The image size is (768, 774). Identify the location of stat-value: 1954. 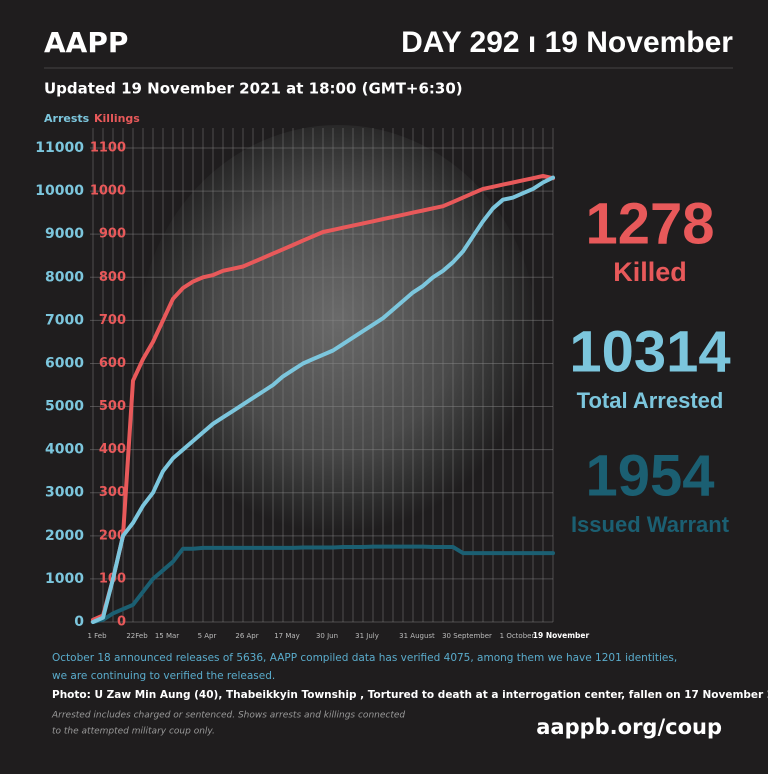
(649, 475).